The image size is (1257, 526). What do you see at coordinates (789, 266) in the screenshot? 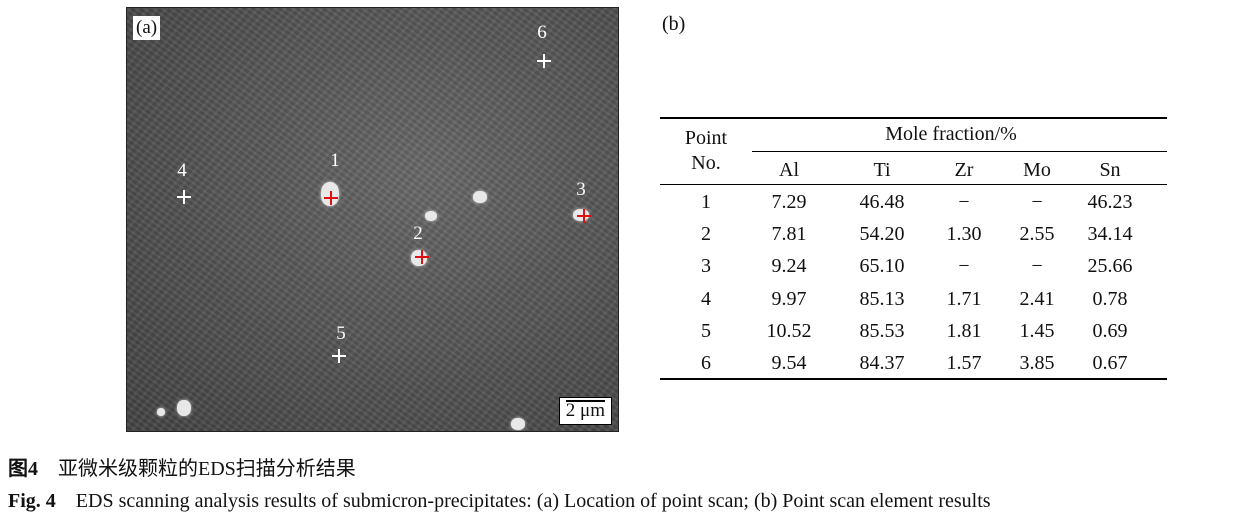
I see `mole-fraction-cell: 9.24` at bounding box center [789, 266].